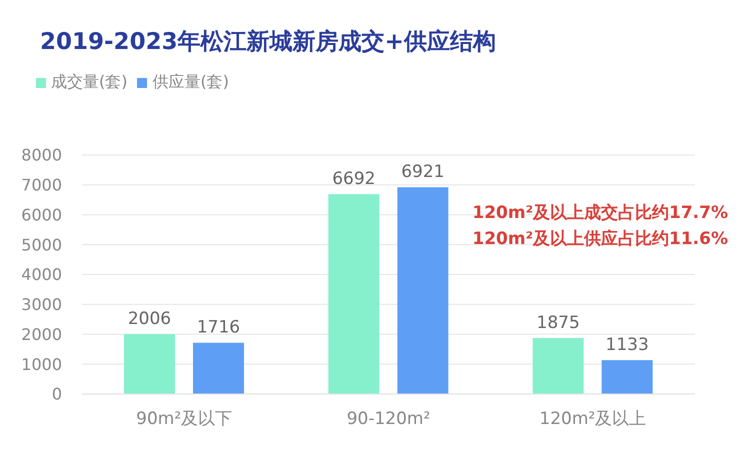 The height and width of the screenshot is (450, 740). Describe the element at coordinates (89, 82) in the screenshot. I see `legend-label: 成交量(套)` at that location.